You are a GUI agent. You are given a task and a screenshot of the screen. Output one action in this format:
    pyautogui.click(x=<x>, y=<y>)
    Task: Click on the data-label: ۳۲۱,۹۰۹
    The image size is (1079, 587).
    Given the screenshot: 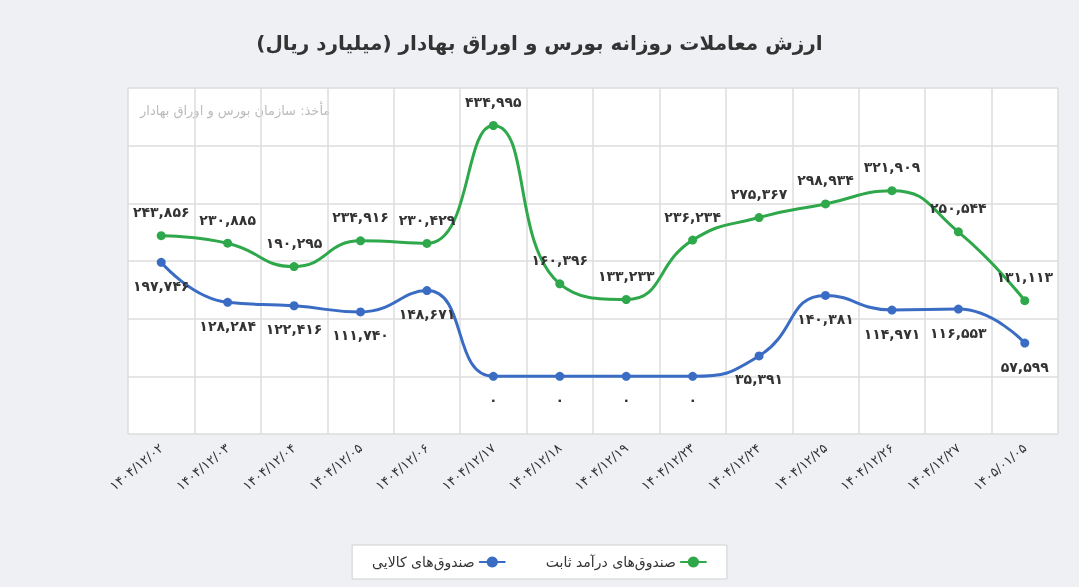 What is the action you would take?
    pyautogui.click(x=892, y=167)
    